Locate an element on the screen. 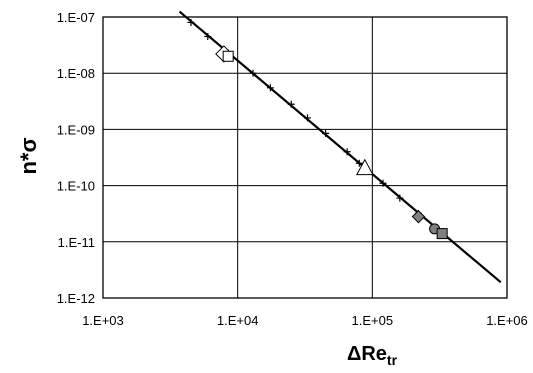 This screenshot has height=373, width=533. y-tick-label: 1.E-08 is located at coordinates (76, 73).